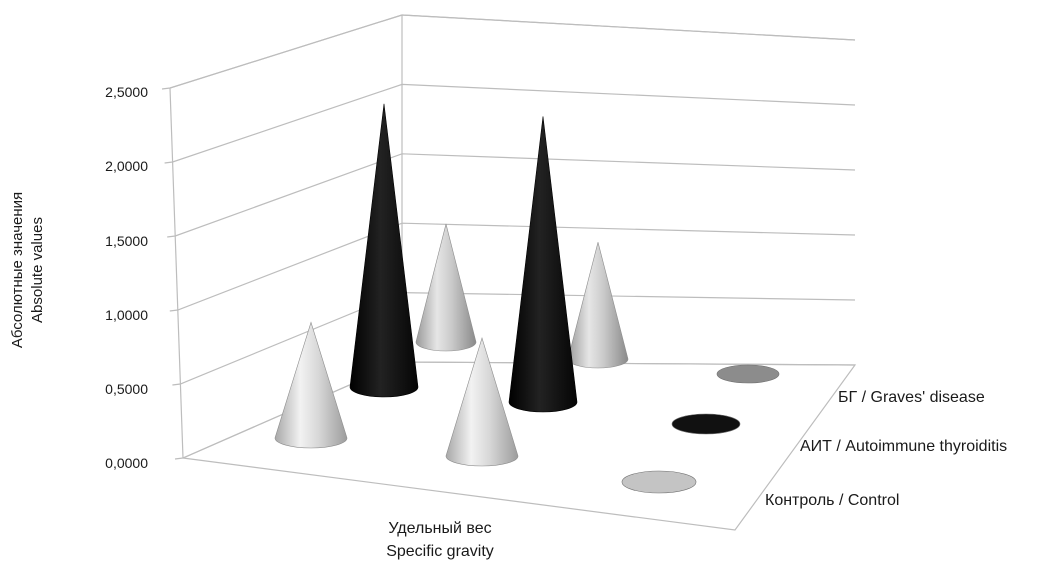 The width and height of the screenshot is (1056, 565). I want to click on series-label-graves: БГ / Graves' disease, so click(911, 397).